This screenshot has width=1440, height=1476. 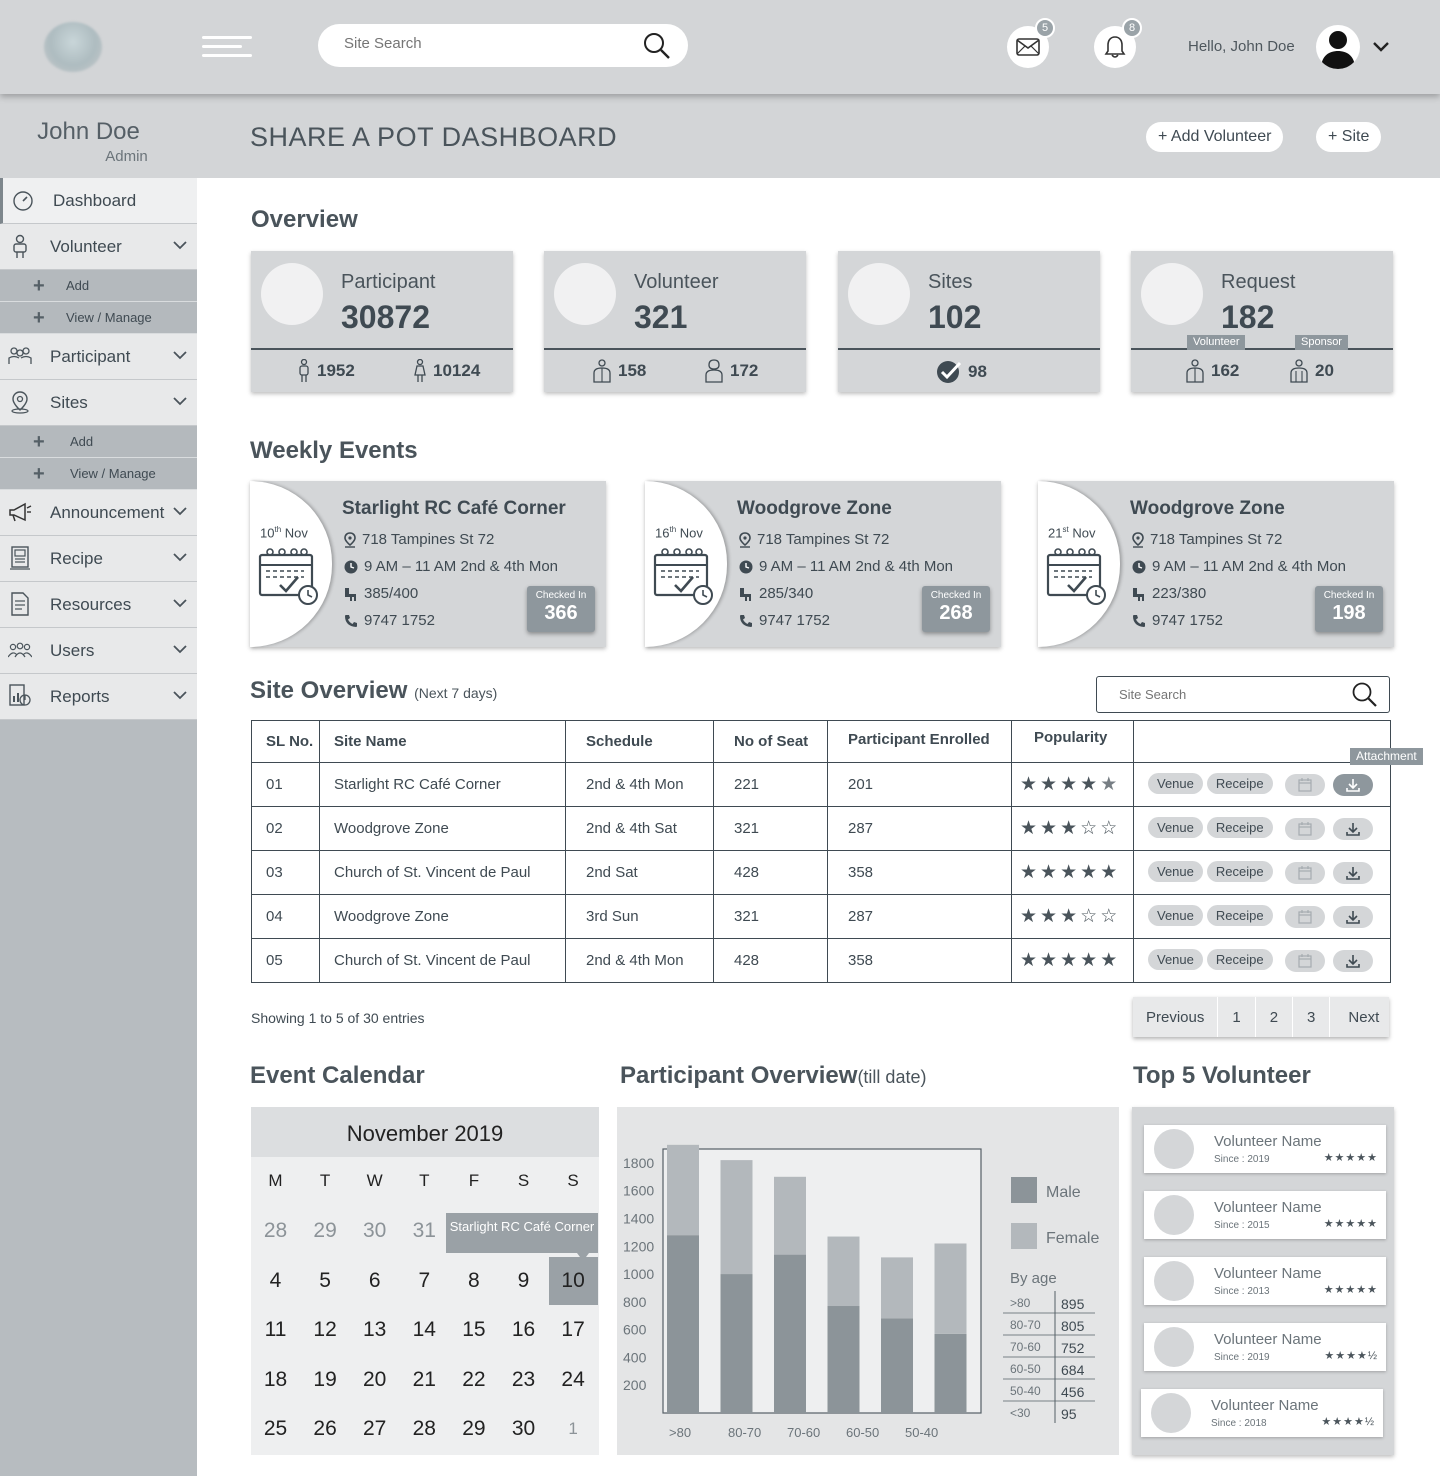 What do you see at coordinates (1262, 1413) in the screenshot?
I see `volunteer-card: Volunteer Name Since : 2018 ★★★★½` at bounding box center [1262, 1413].